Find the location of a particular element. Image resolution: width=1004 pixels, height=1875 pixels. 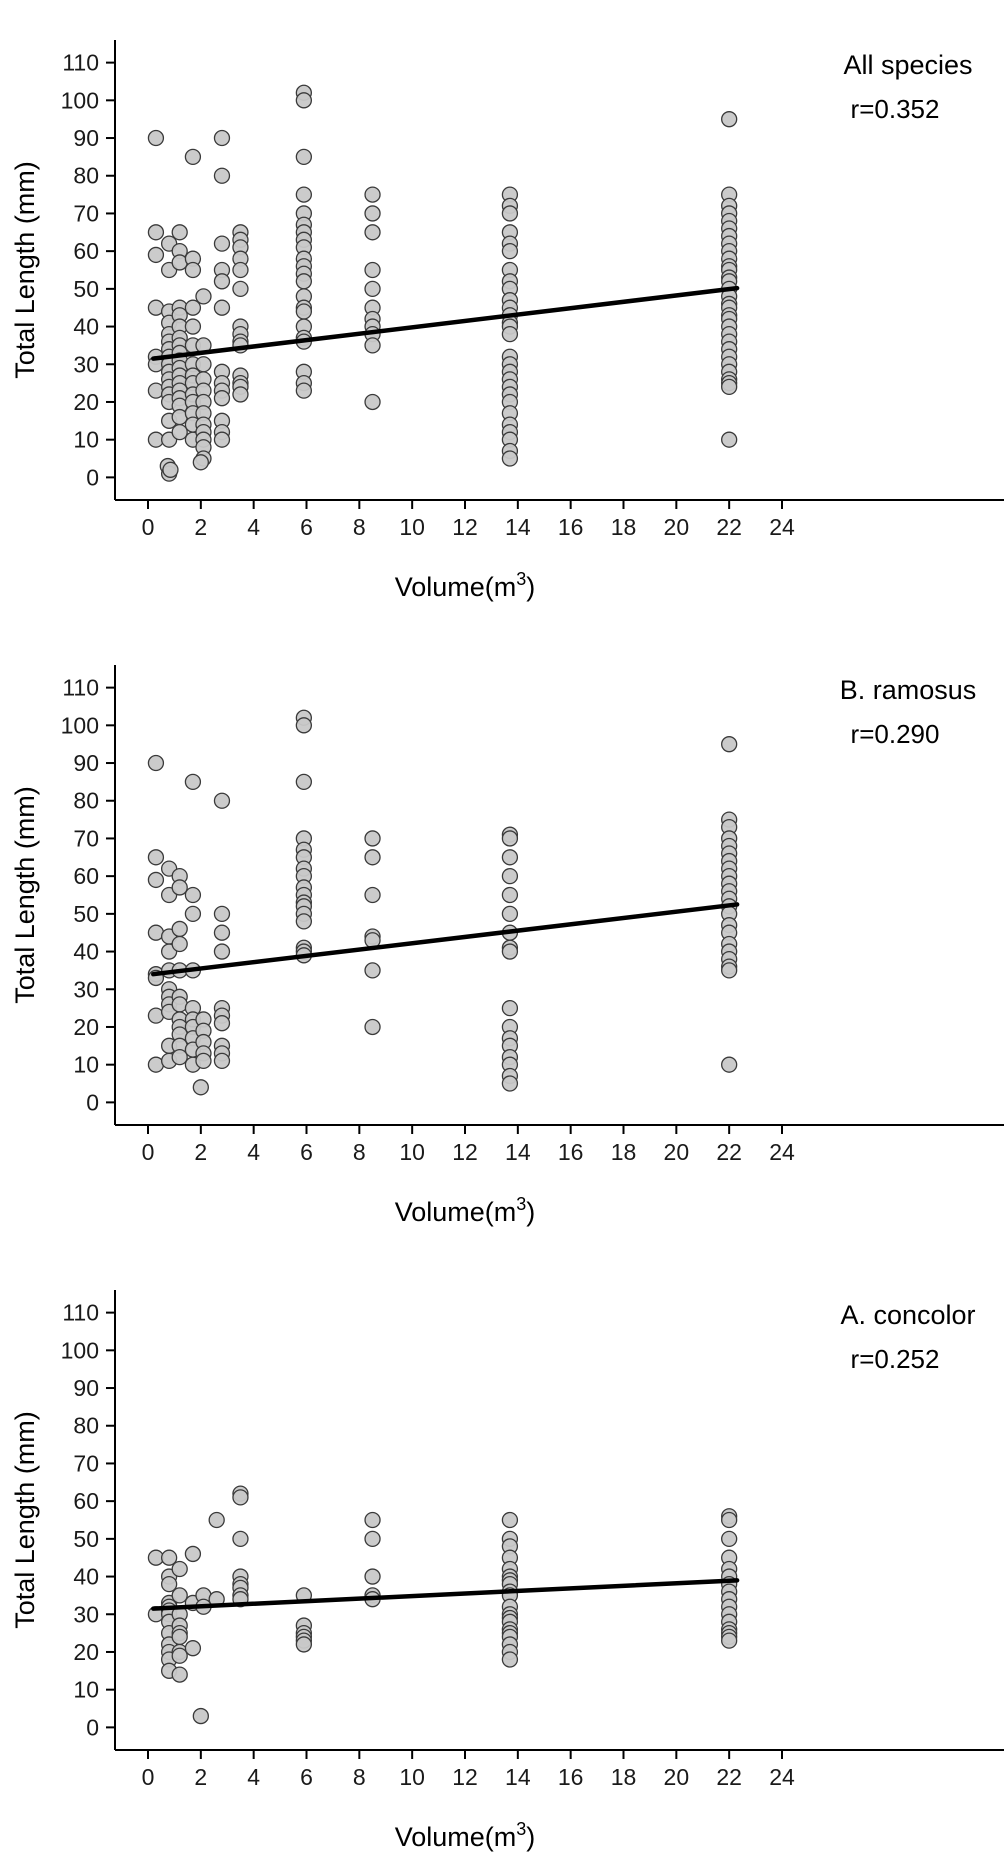

x-tick-label: 0 is located at coordinates (148, 527).